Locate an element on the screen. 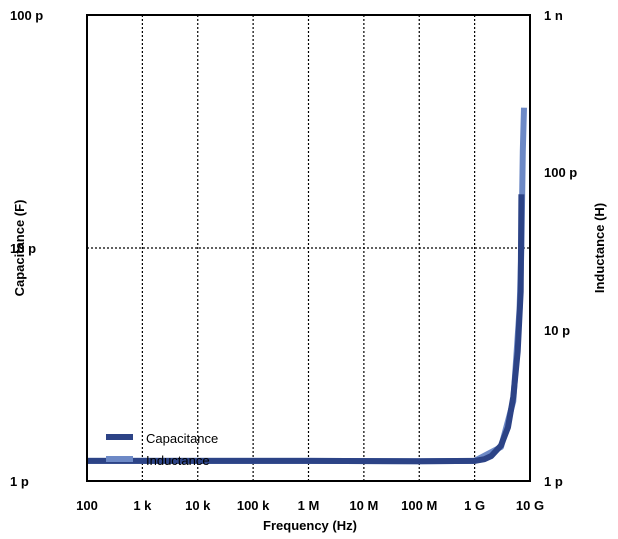  x-tick-label: 10 k is located at coordinates (198, 505).